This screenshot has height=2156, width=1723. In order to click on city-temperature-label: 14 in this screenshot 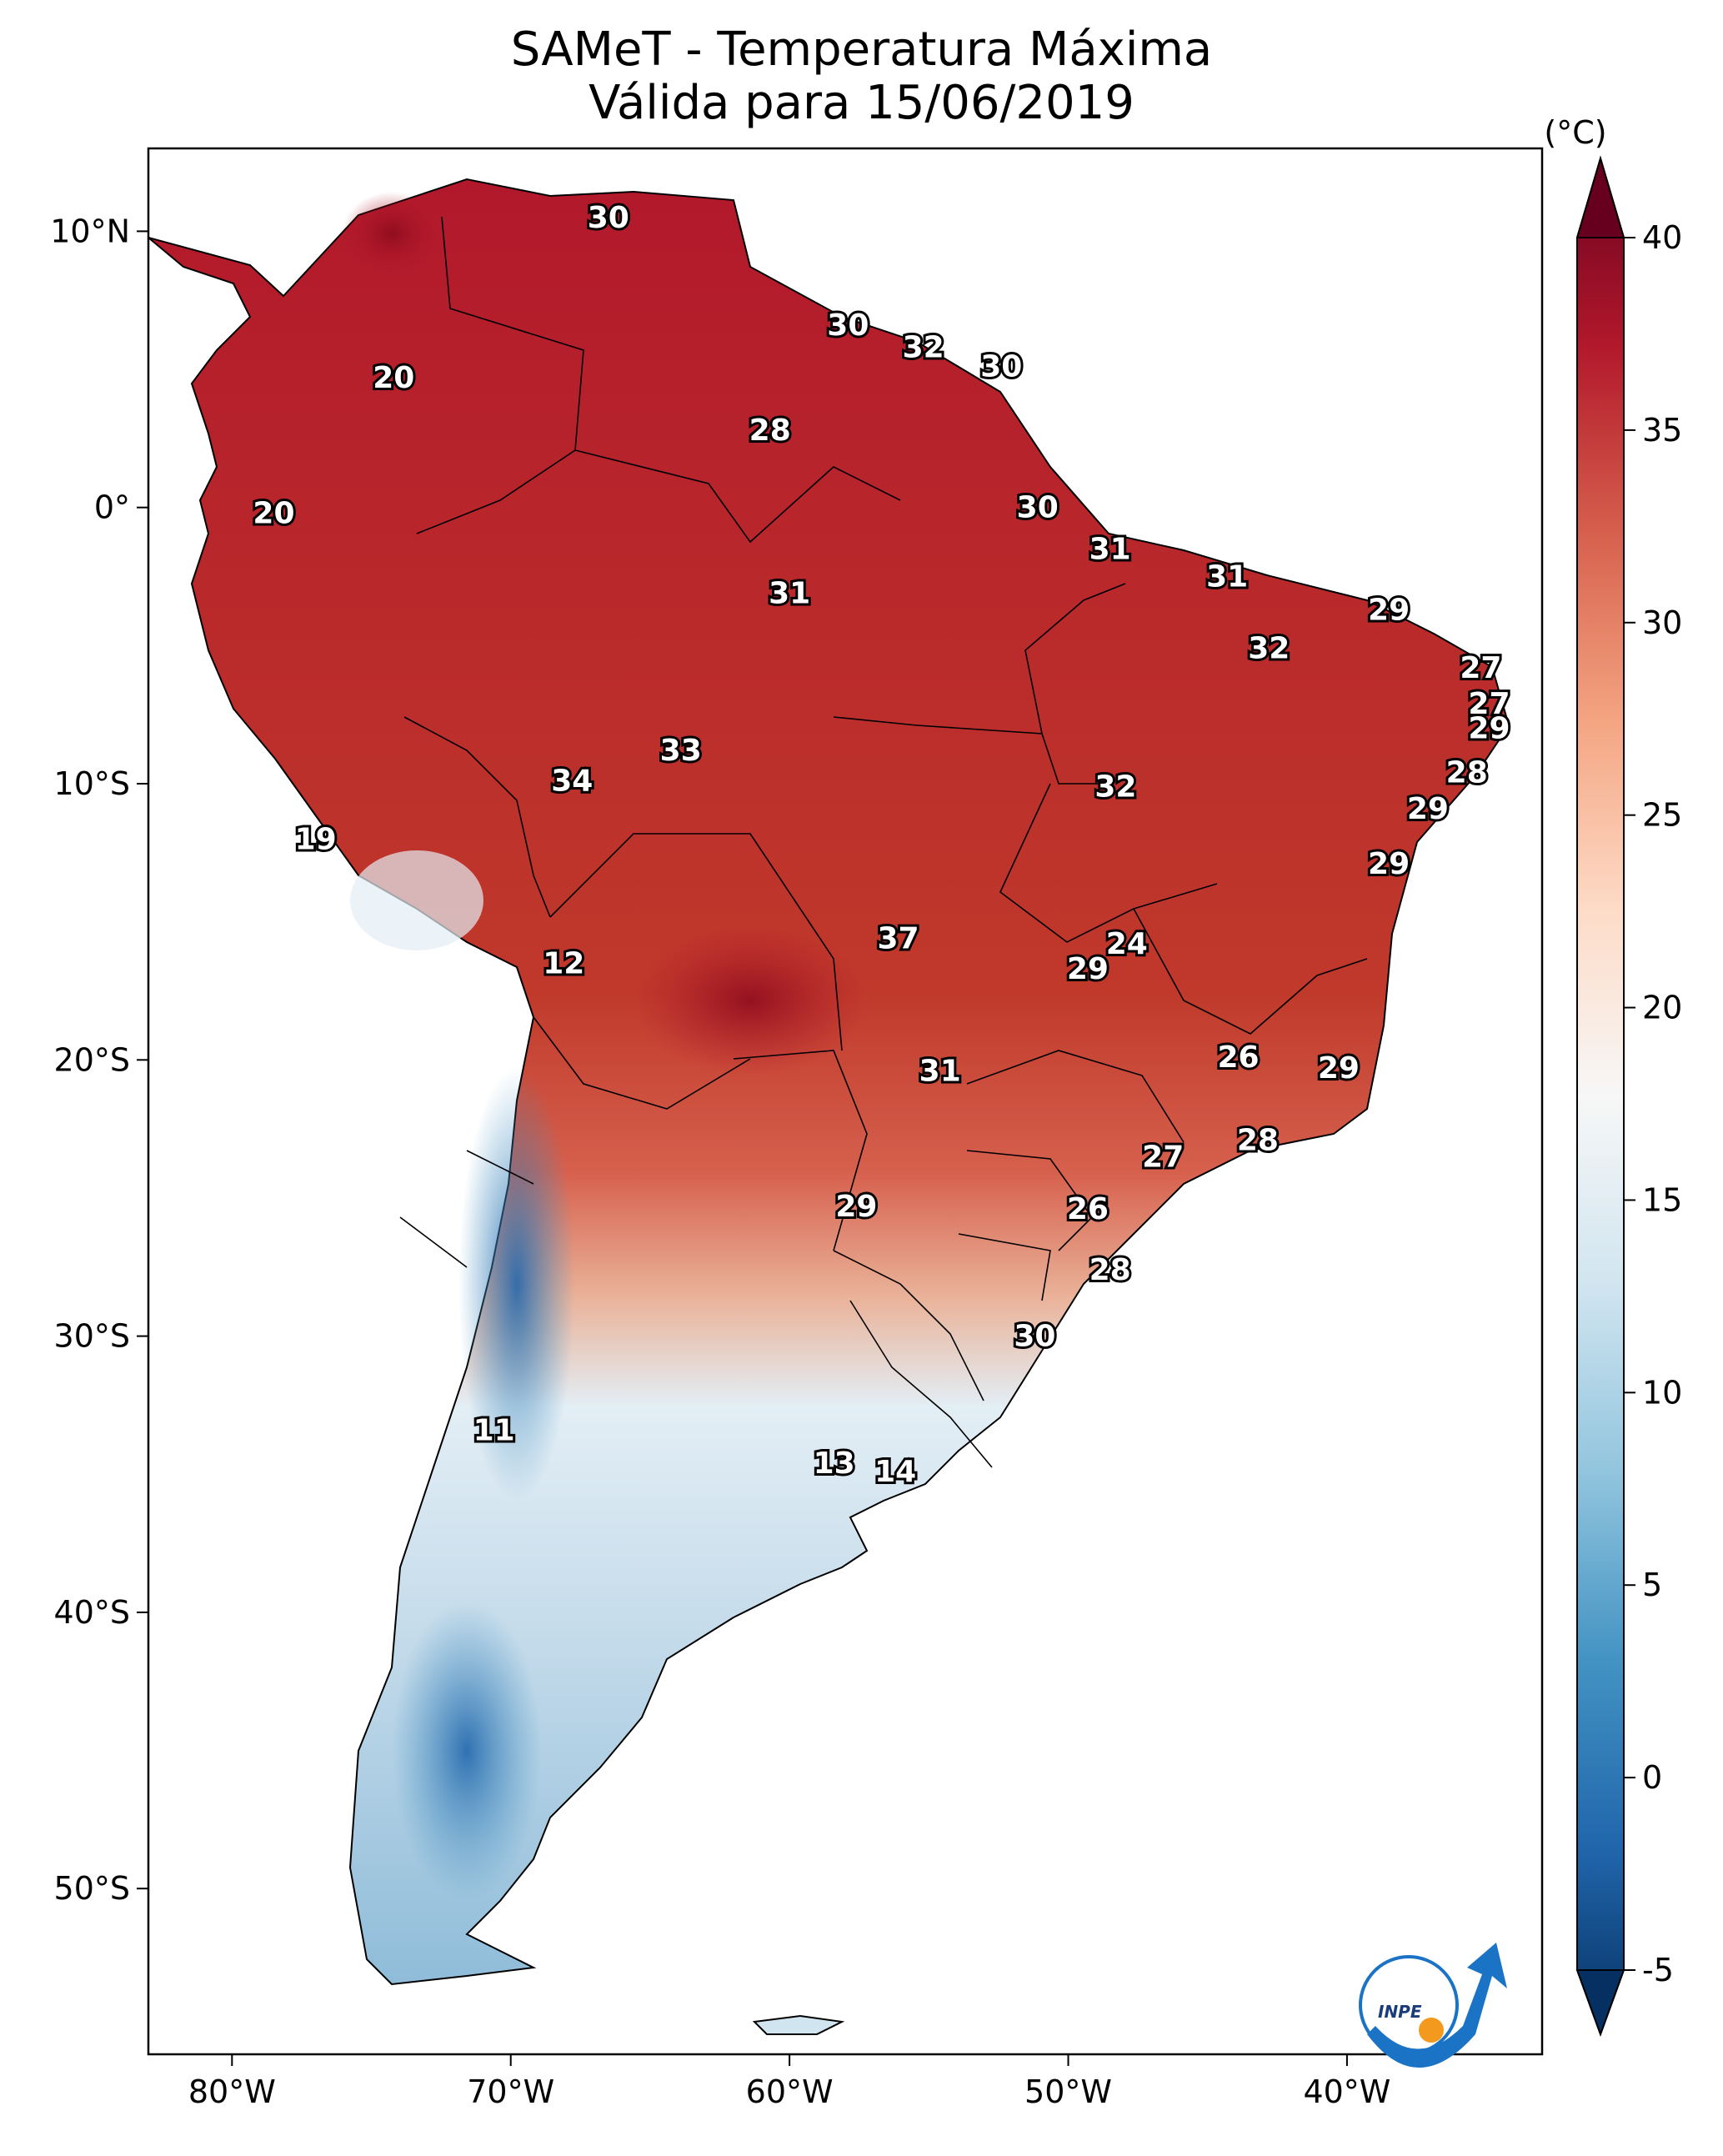, I will do `click(895, 1472)`.